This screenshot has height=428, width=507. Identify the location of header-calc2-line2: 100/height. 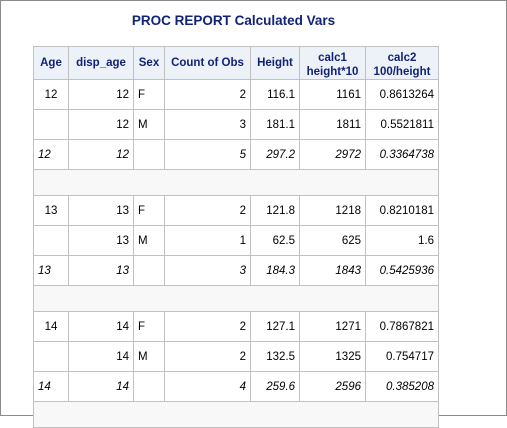
(402, 72).